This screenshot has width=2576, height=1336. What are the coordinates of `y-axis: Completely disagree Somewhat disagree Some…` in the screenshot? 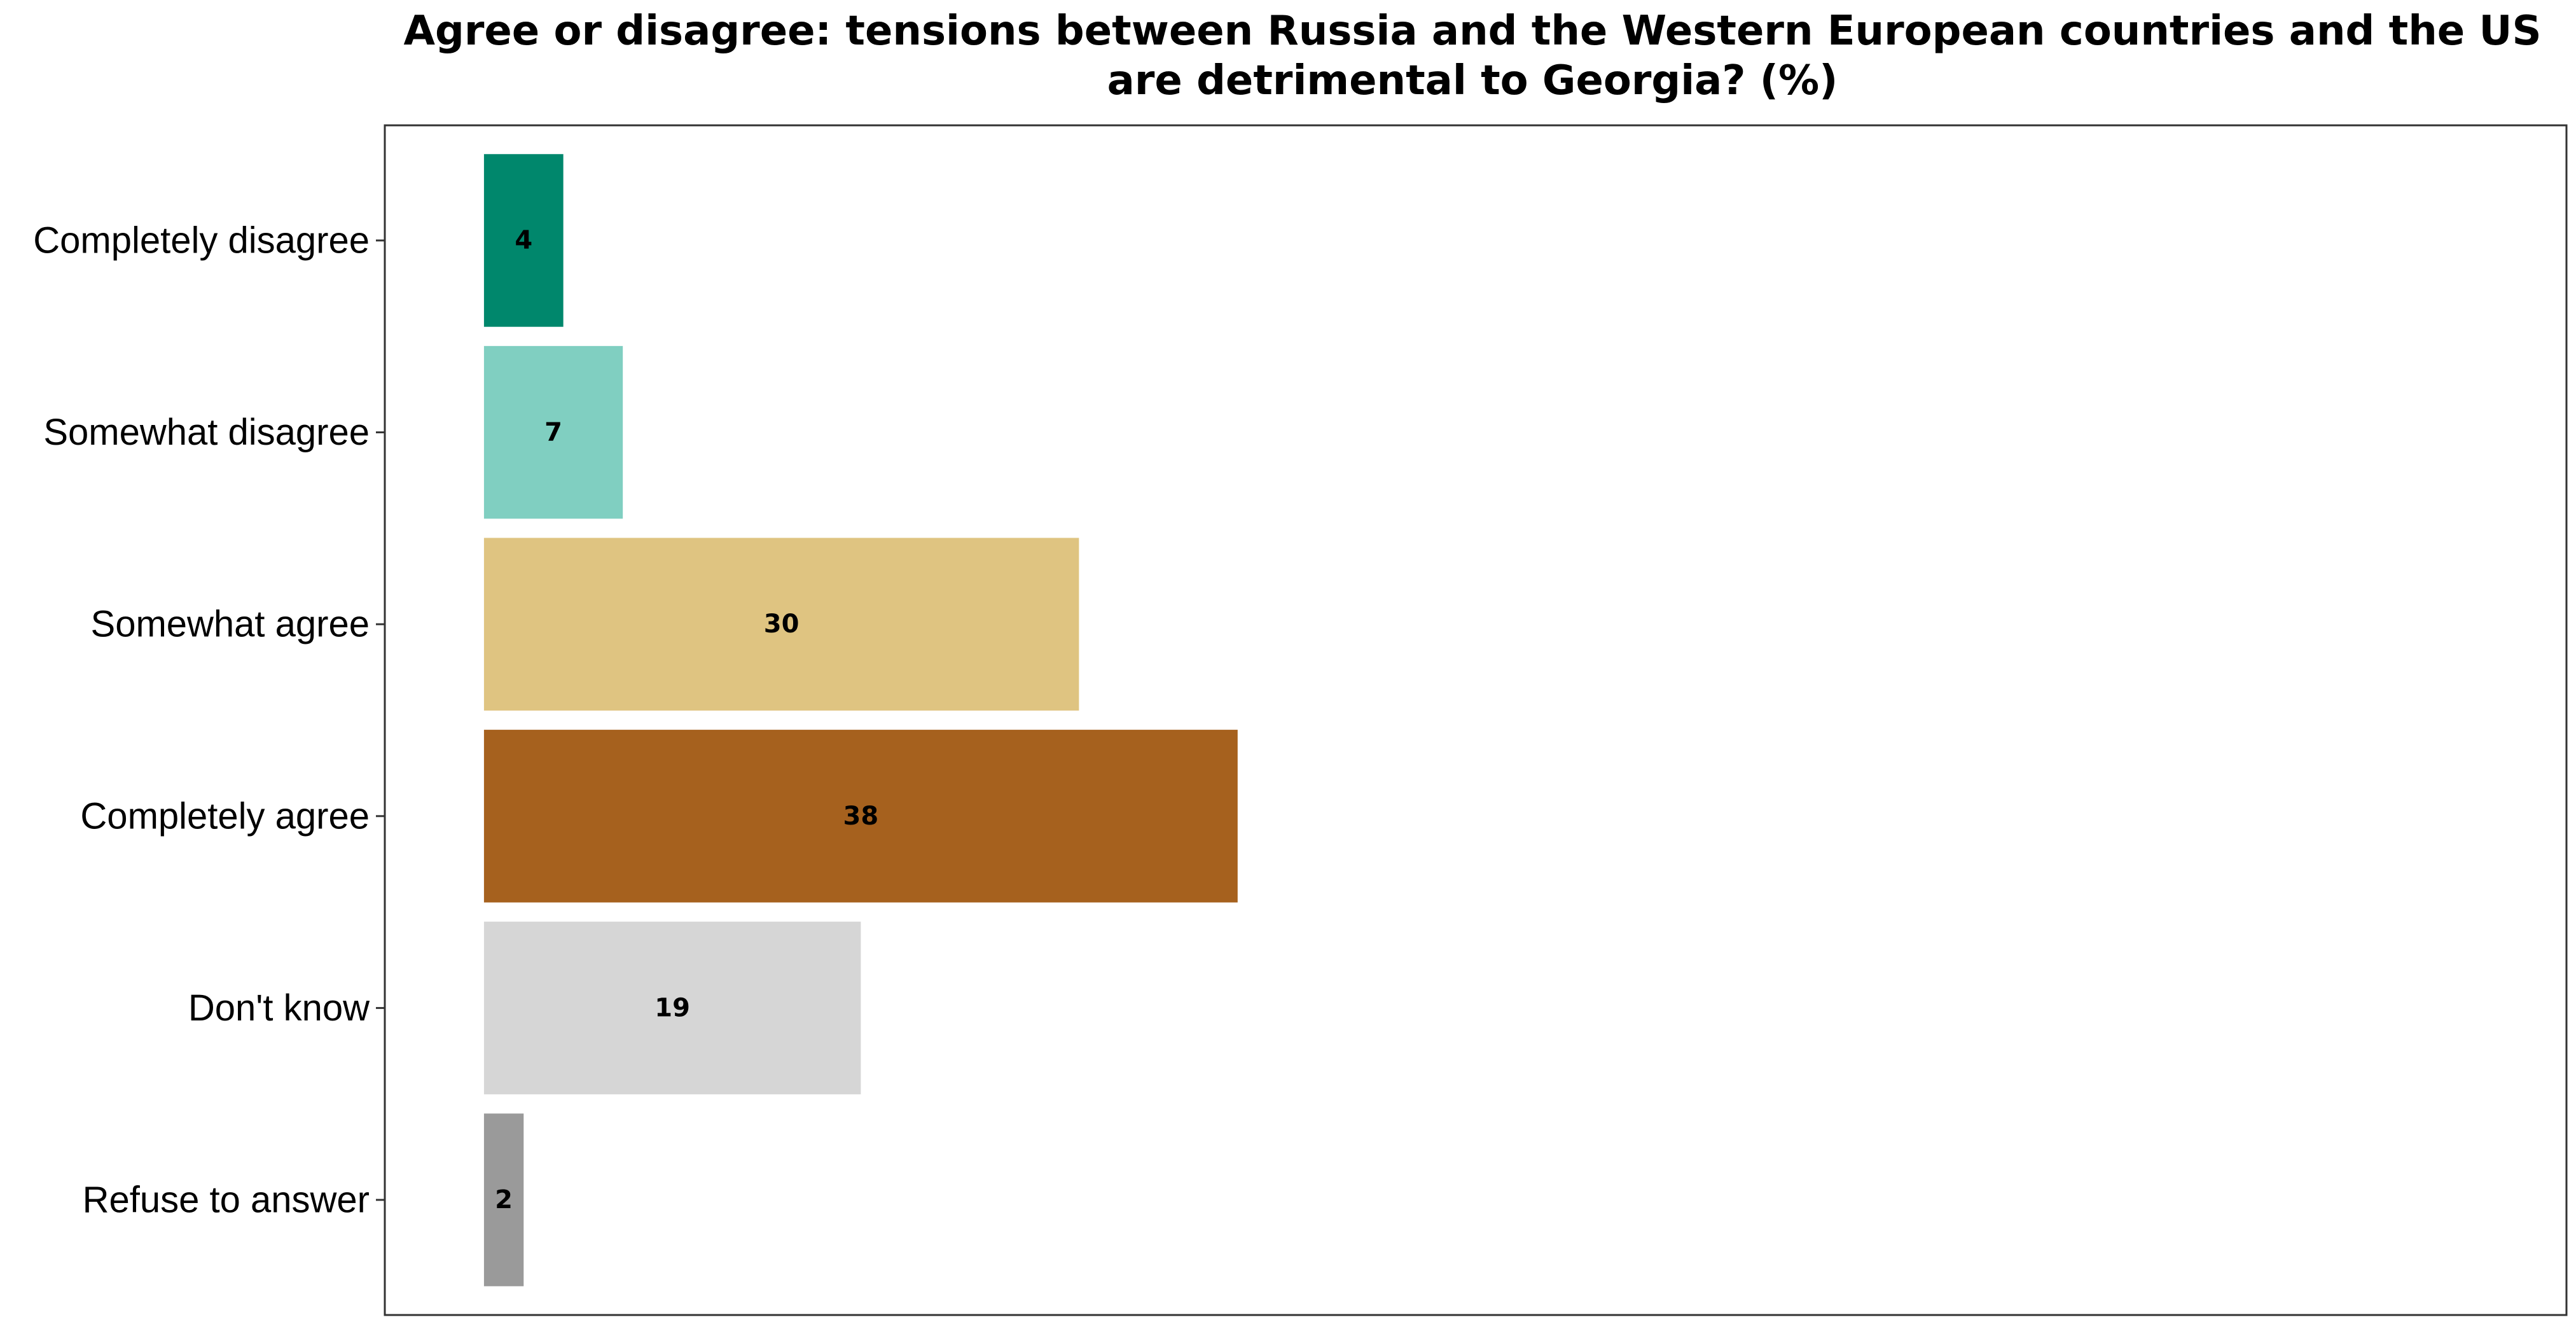 It's located at (209, 720).